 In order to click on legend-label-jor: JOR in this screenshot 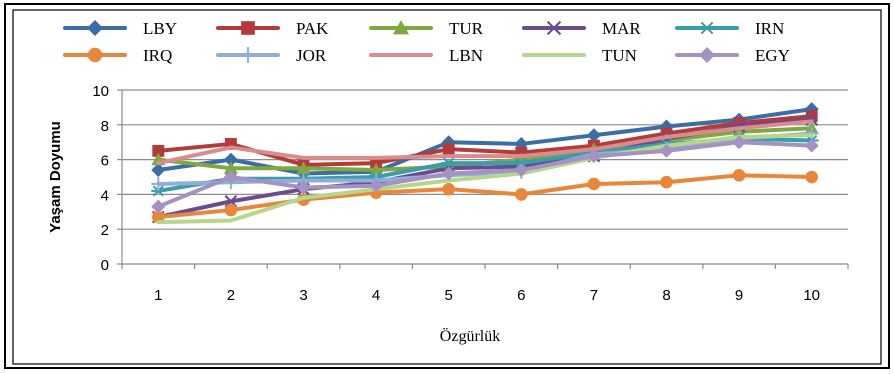, I will do `click(311, 55)`.